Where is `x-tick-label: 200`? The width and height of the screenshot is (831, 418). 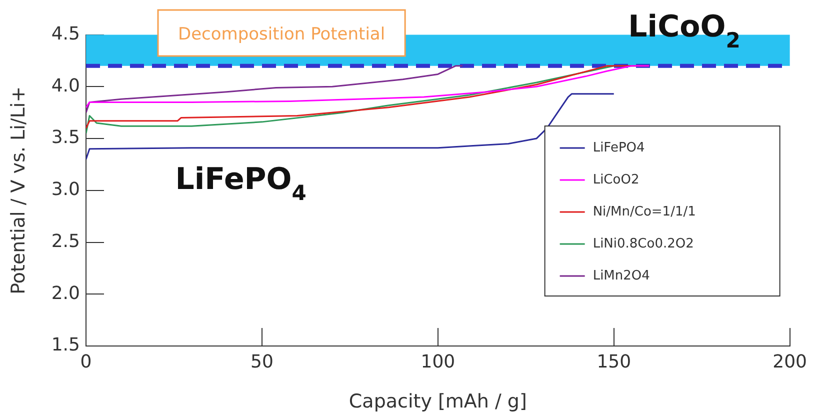 x-tick-label: 200 is located at coordinates (789, 361).